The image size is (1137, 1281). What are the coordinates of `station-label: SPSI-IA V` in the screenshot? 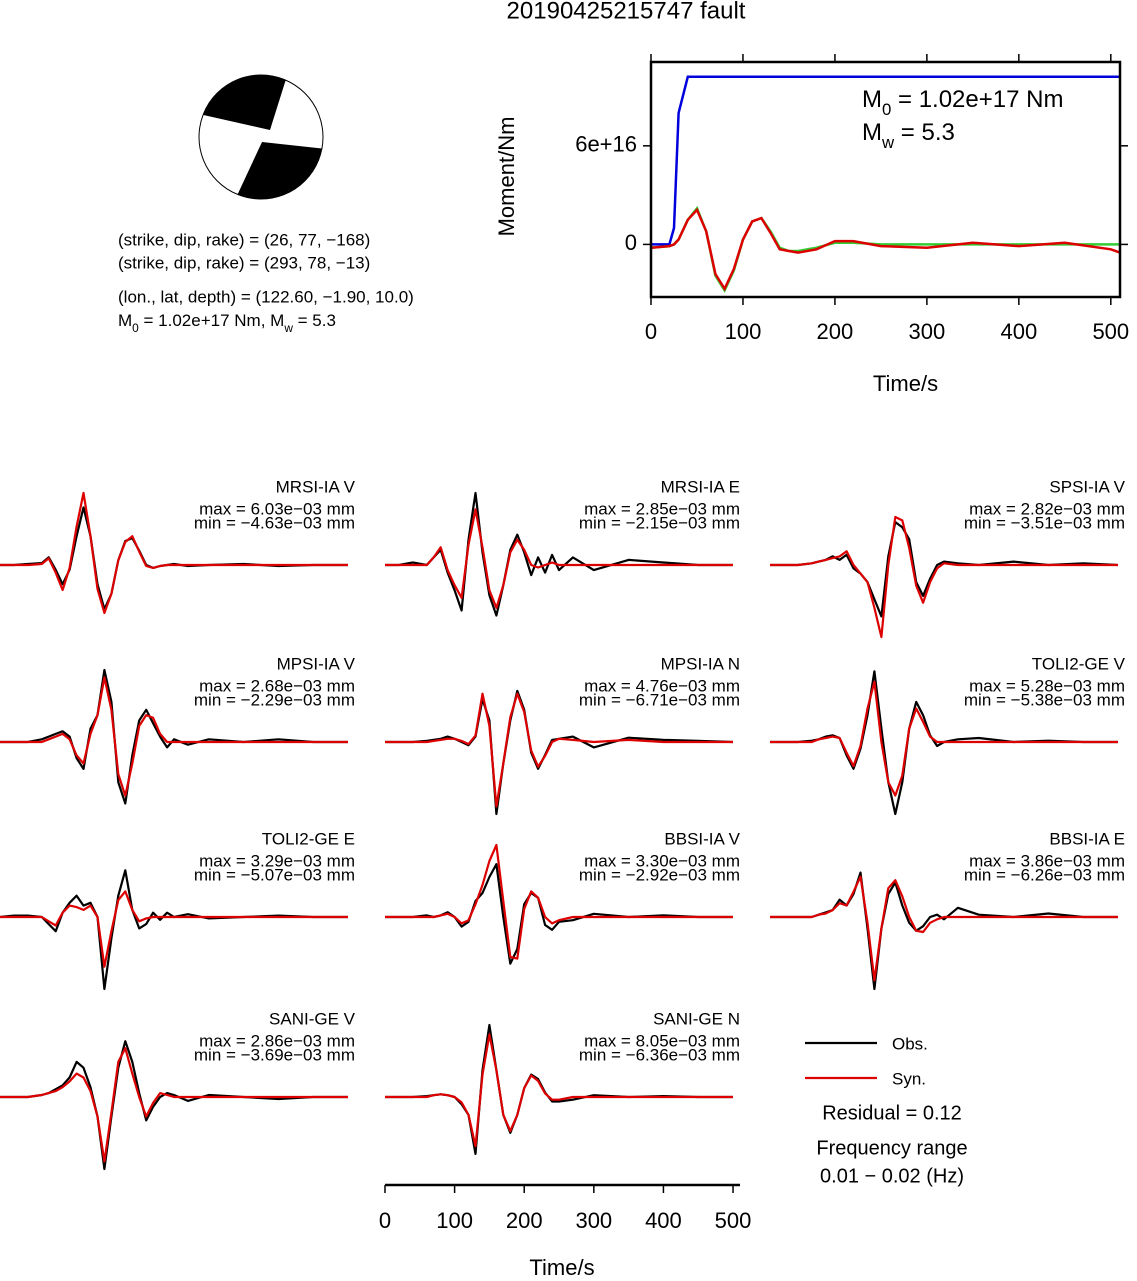 It's located at (1087, 486).